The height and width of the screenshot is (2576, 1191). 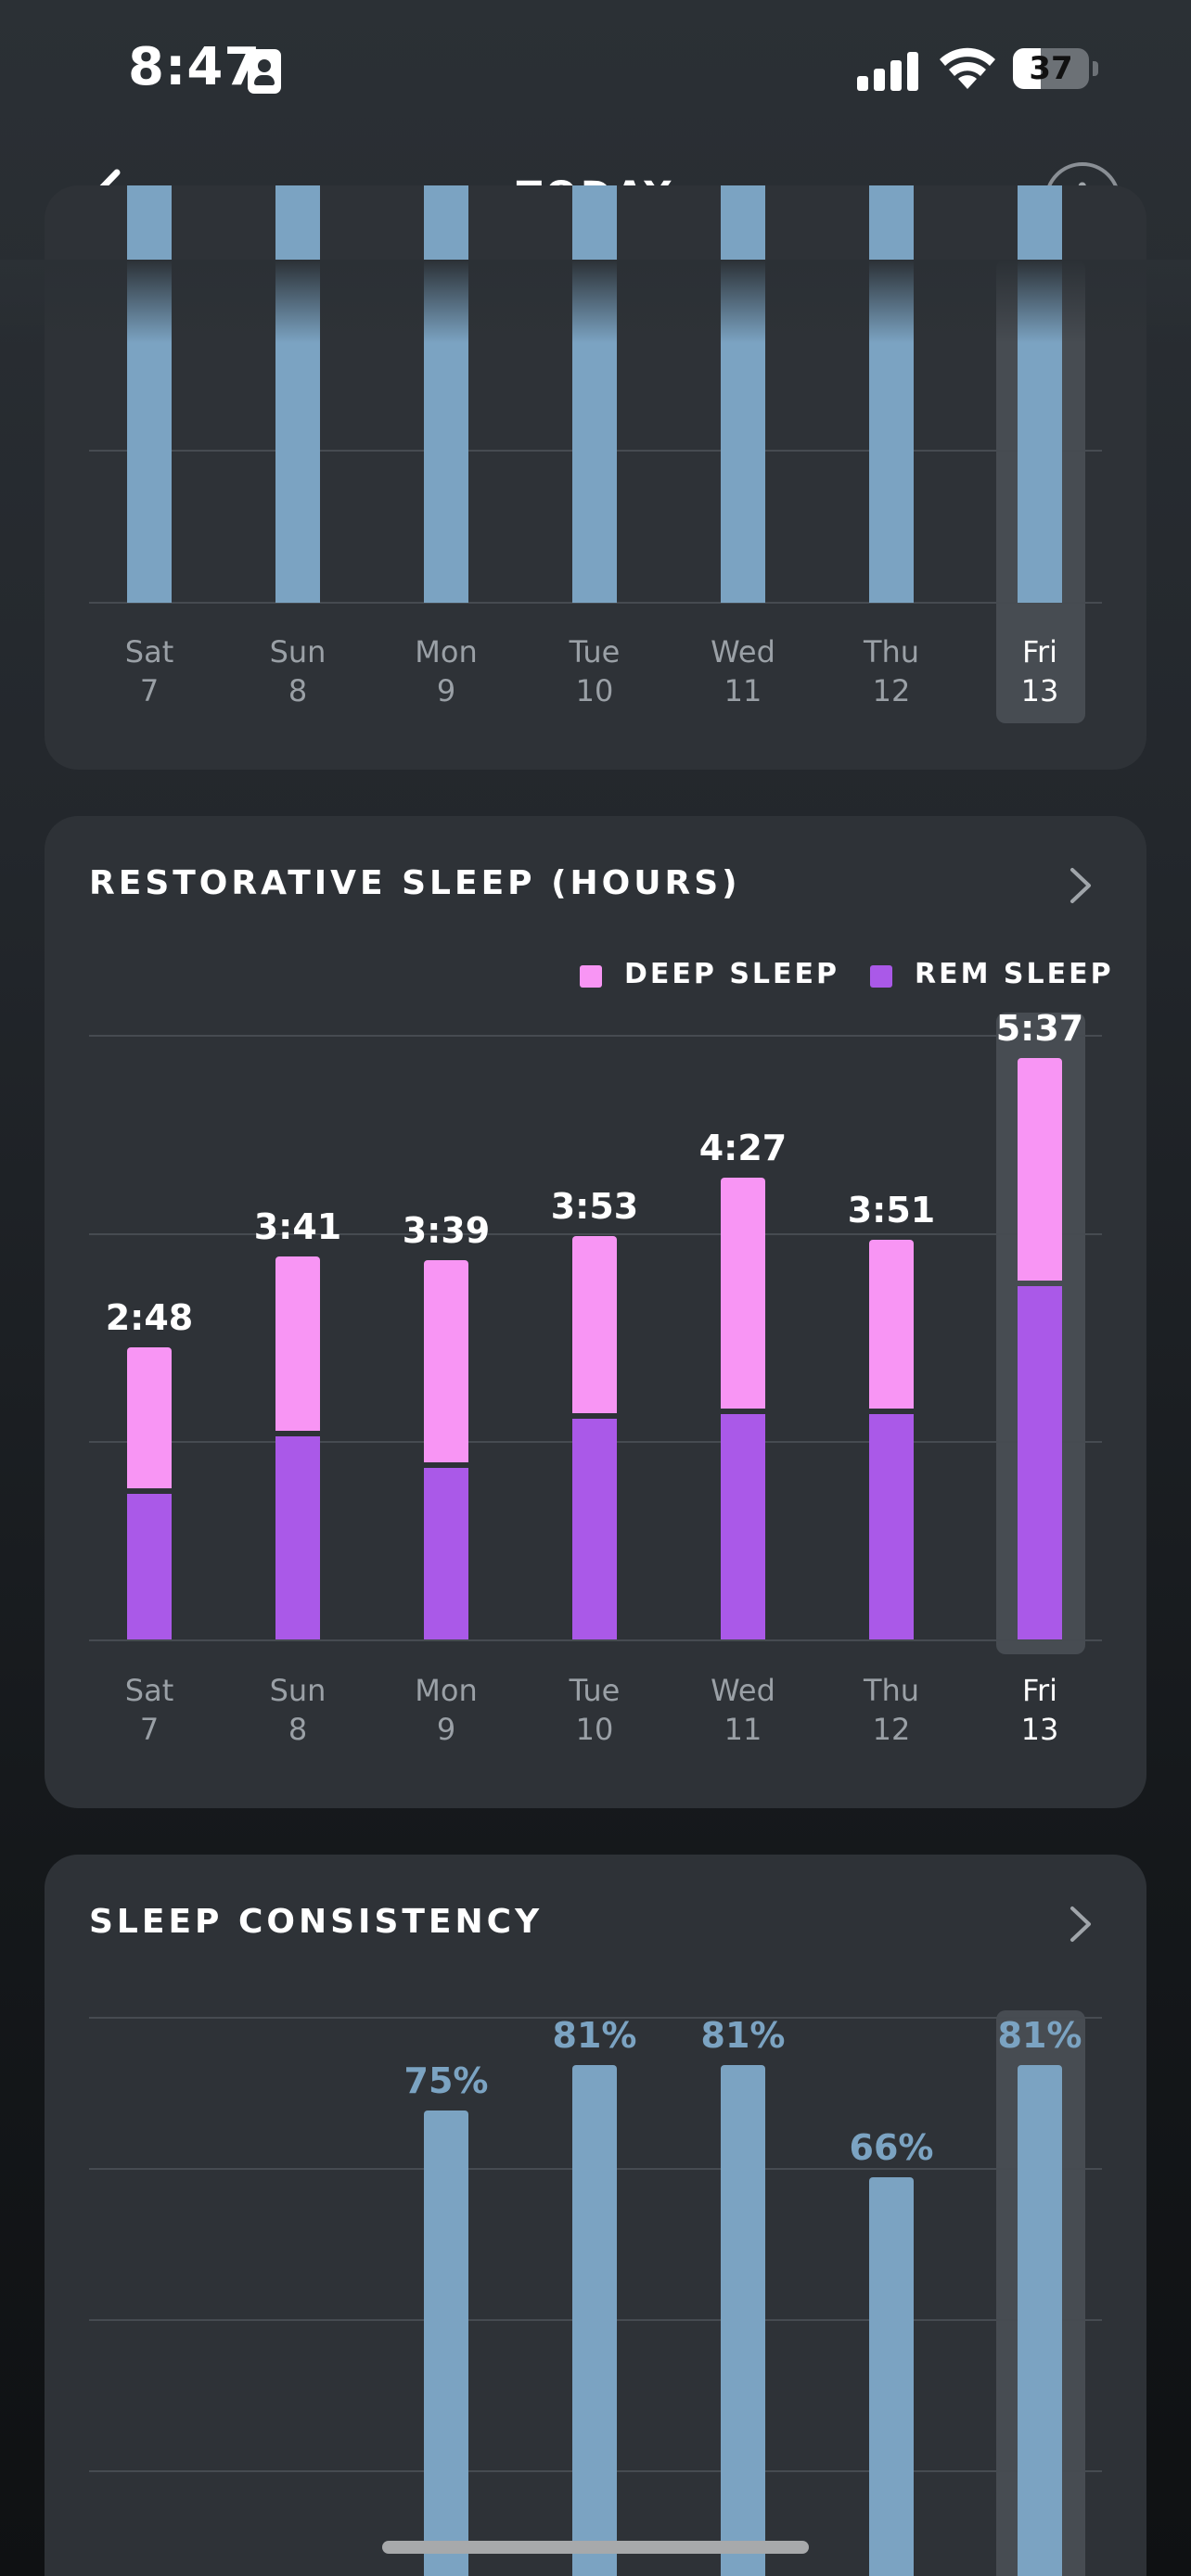 I want to click on consistency-label-mon: 75%, so click(x=446, y=2080).